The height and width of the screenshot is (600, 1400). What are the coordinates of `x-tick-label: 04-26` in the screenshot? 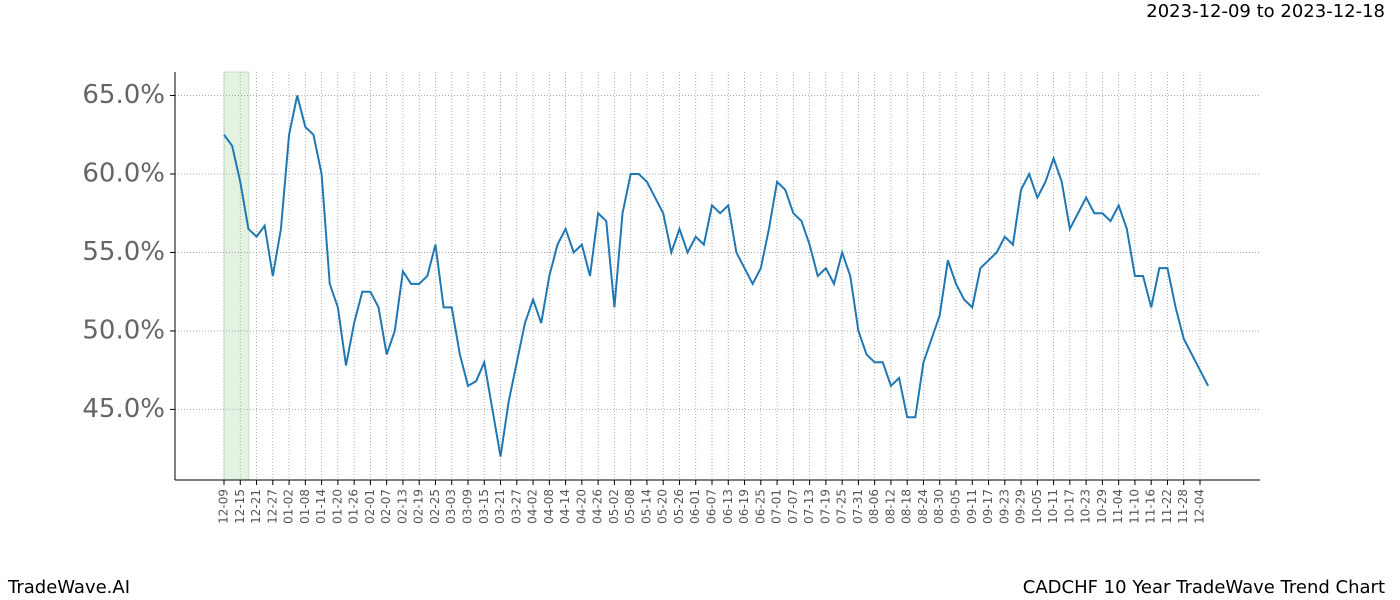 It's located at (598, 506).